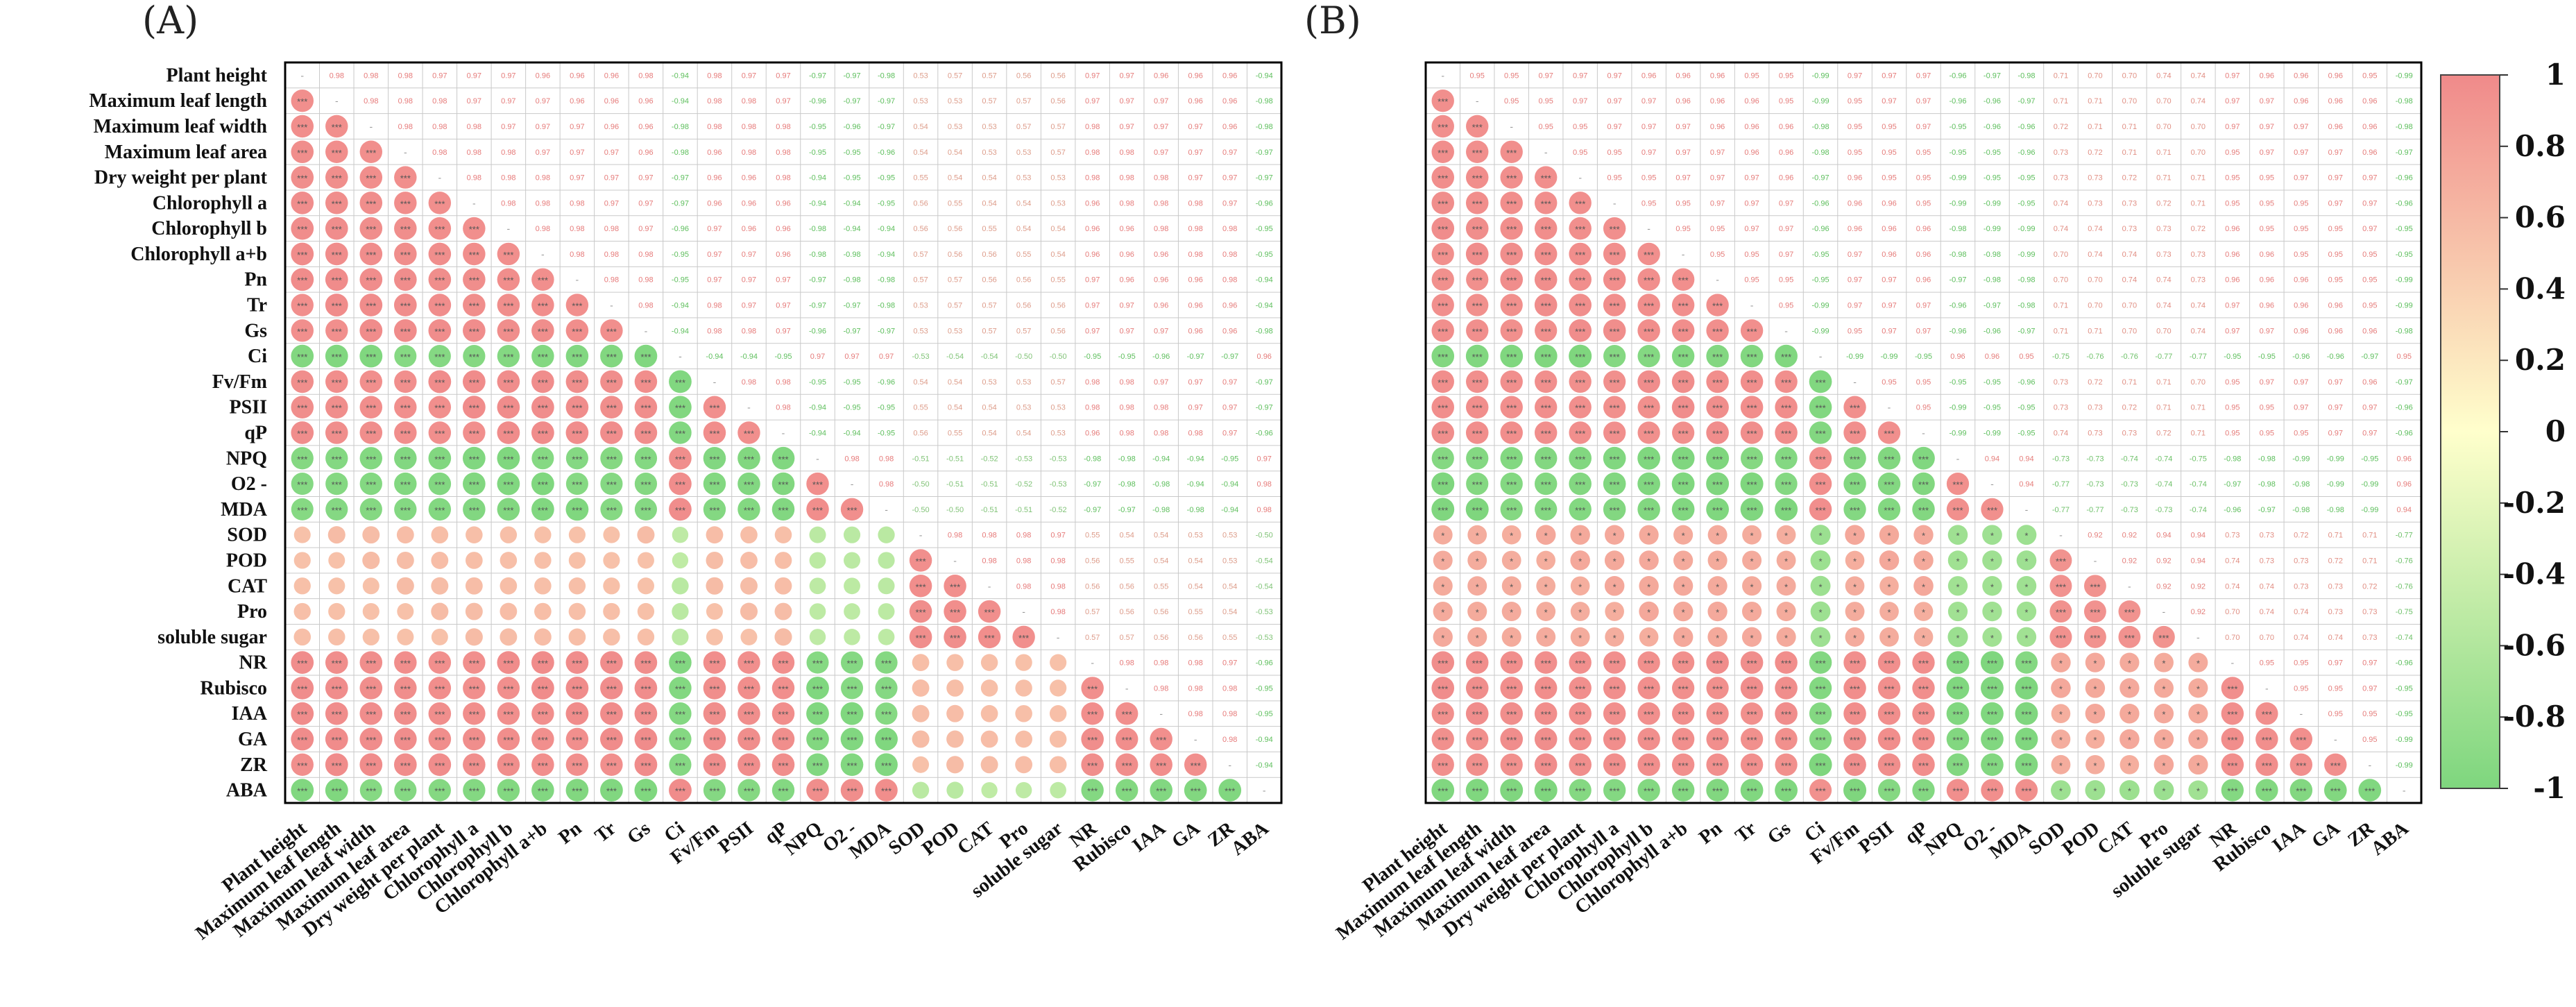  Describe the element at coordinates (955, 101) in the screenshot. I see `coefficient-label: 0.53` at that location.